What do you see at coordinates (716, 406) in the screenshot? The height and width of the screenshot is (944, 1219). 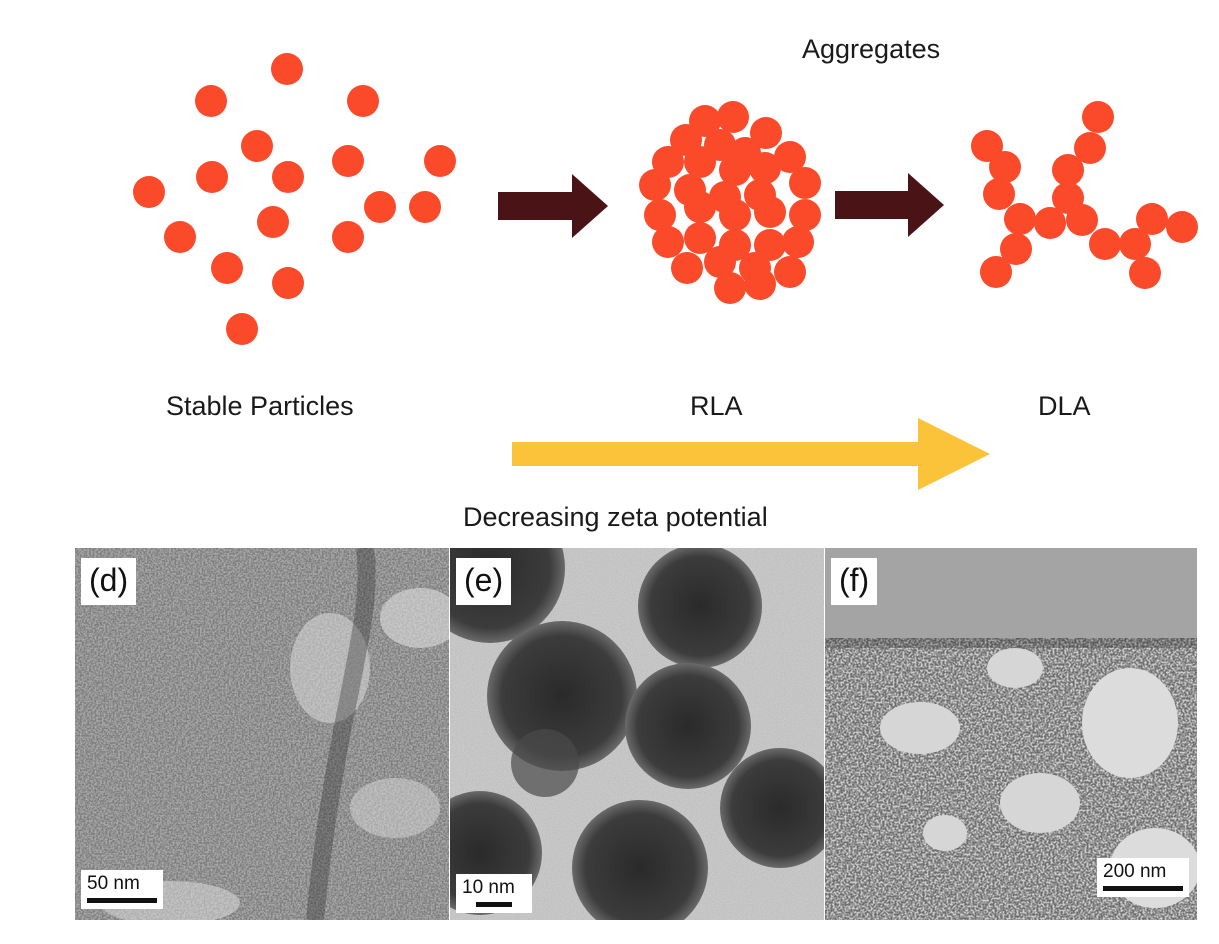 I see `stage-label-rla: RLA` at bounding box center [716, 406].